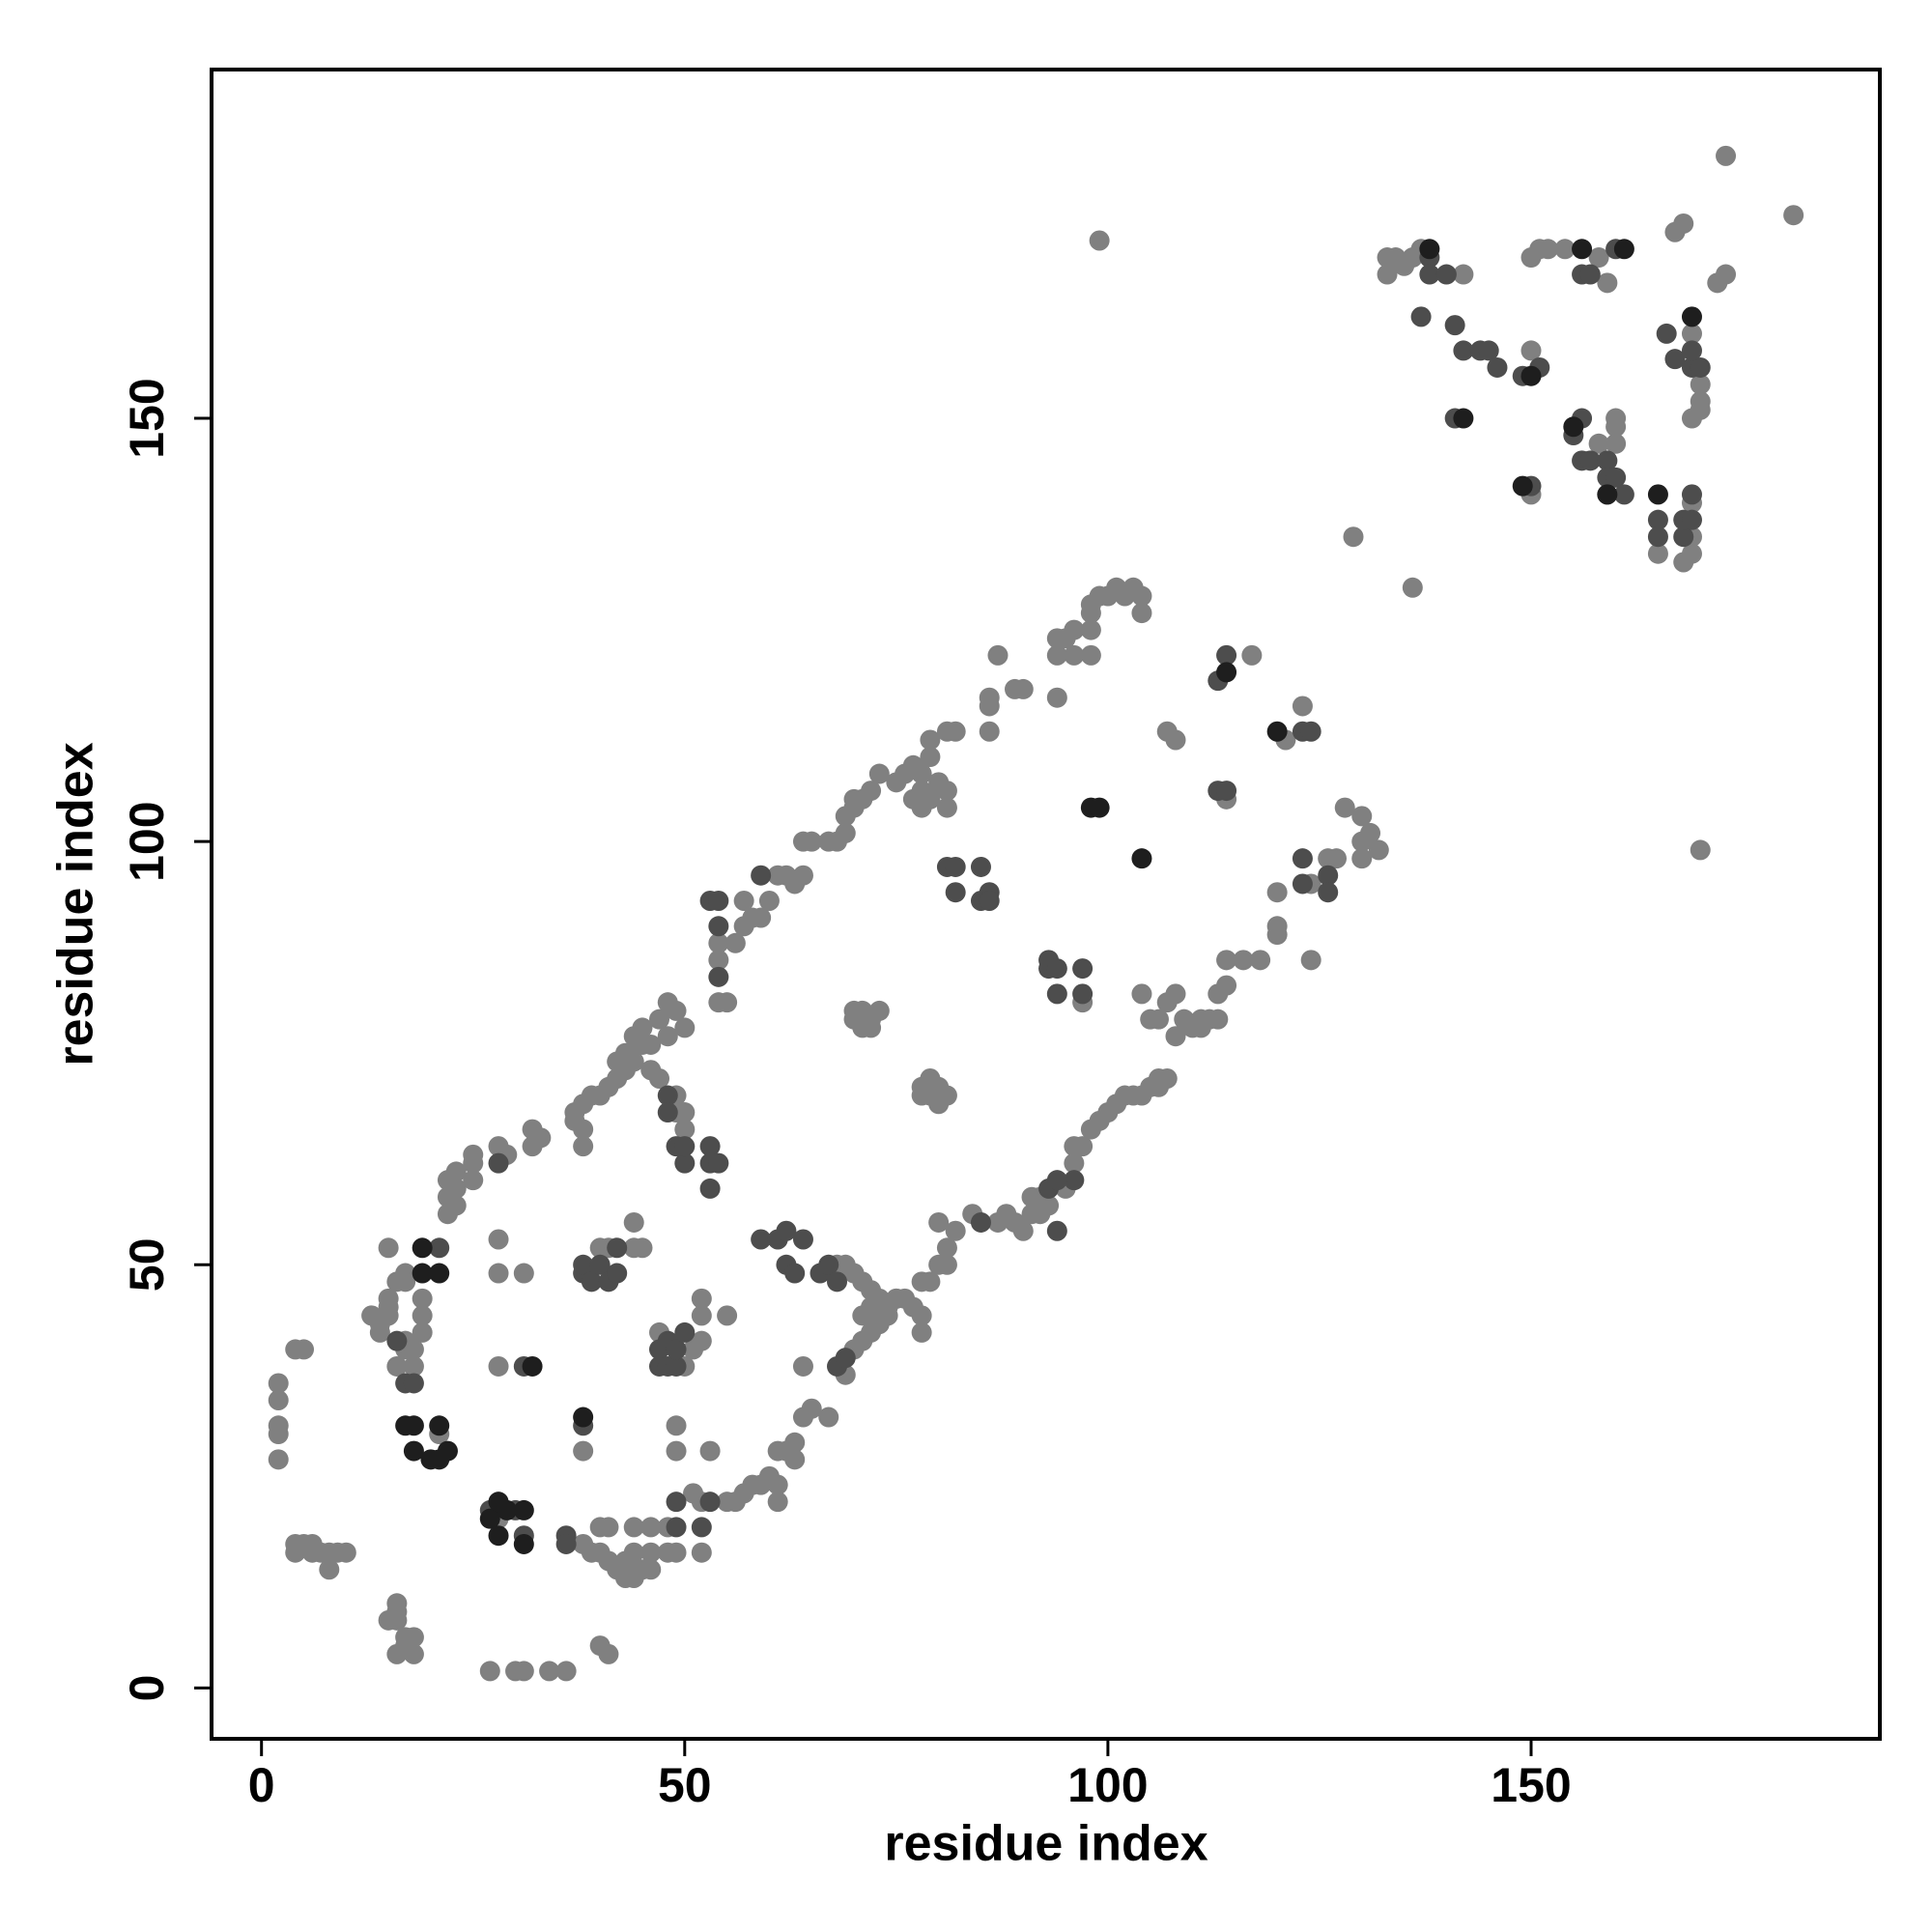 This screenshot has height=1932, width=1932. Describe the element at coordinates (147, 1264) in the screenshot. I see `y-tick-label: 50` at that location.